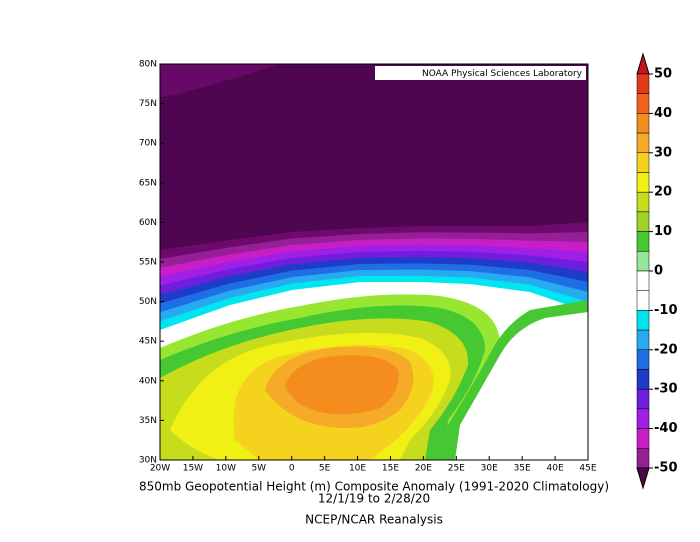 The width and height of the screenshot is (700, 542). What do you see at coordinates (148, 223) in the screenshot?
I see `lat-tick-label: 60N` at bounding box center [148, 223].